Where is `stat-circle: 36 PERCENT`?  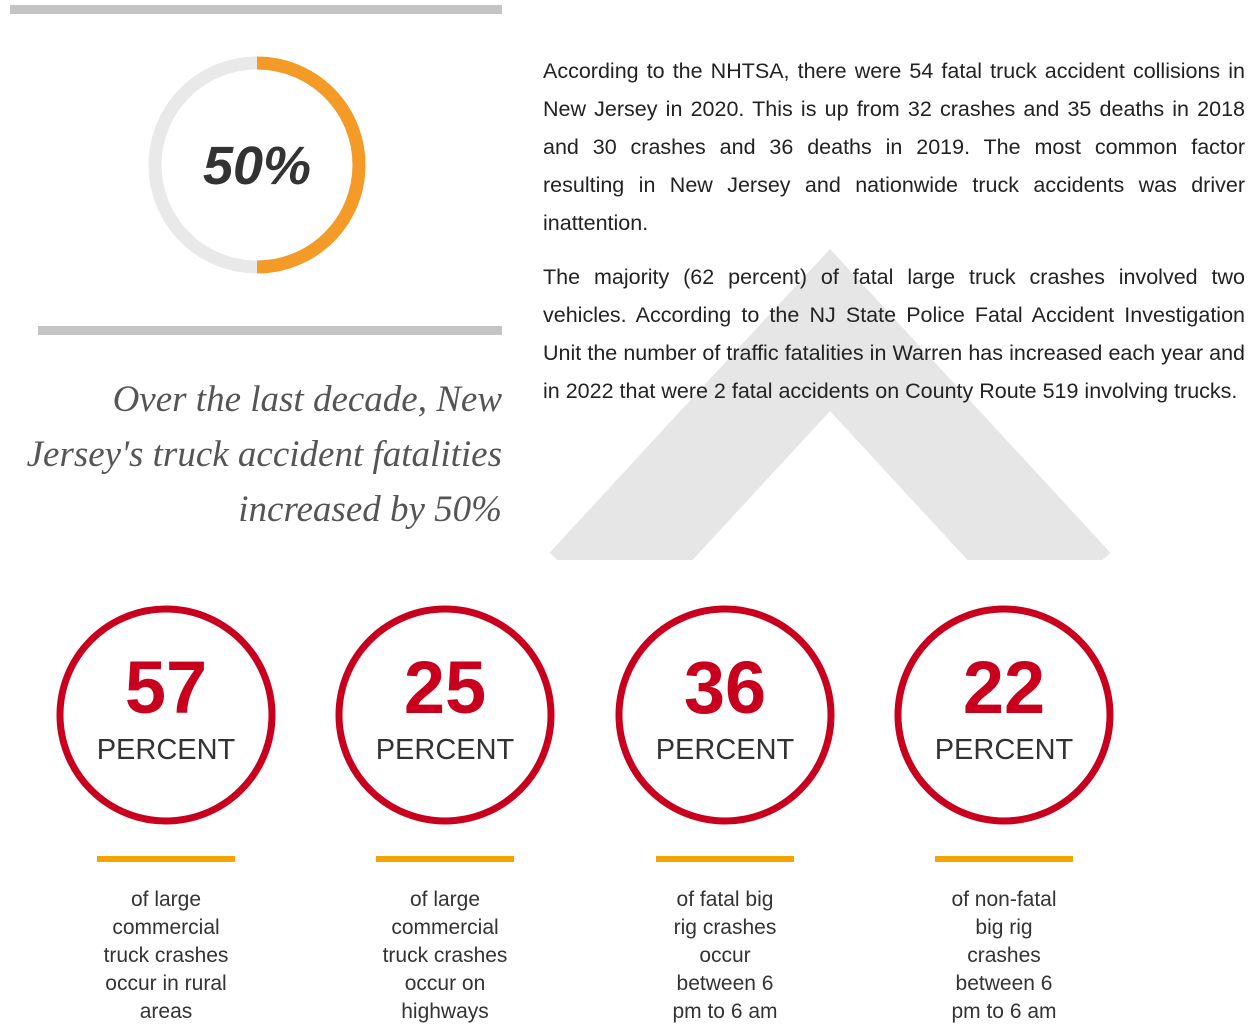
stat-circle: 36 PERCENT is located at coordinates (725, 715).